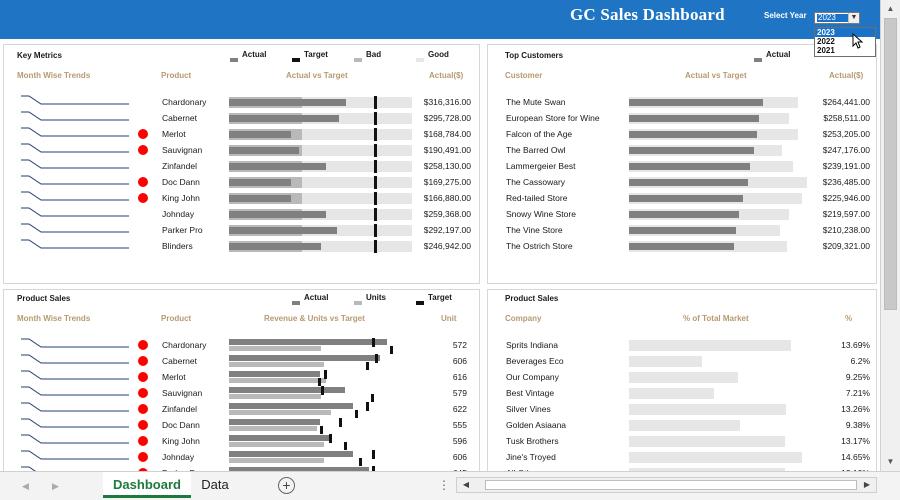  I want to click on prev-sheet-icon: ◀, so click(25, 486).